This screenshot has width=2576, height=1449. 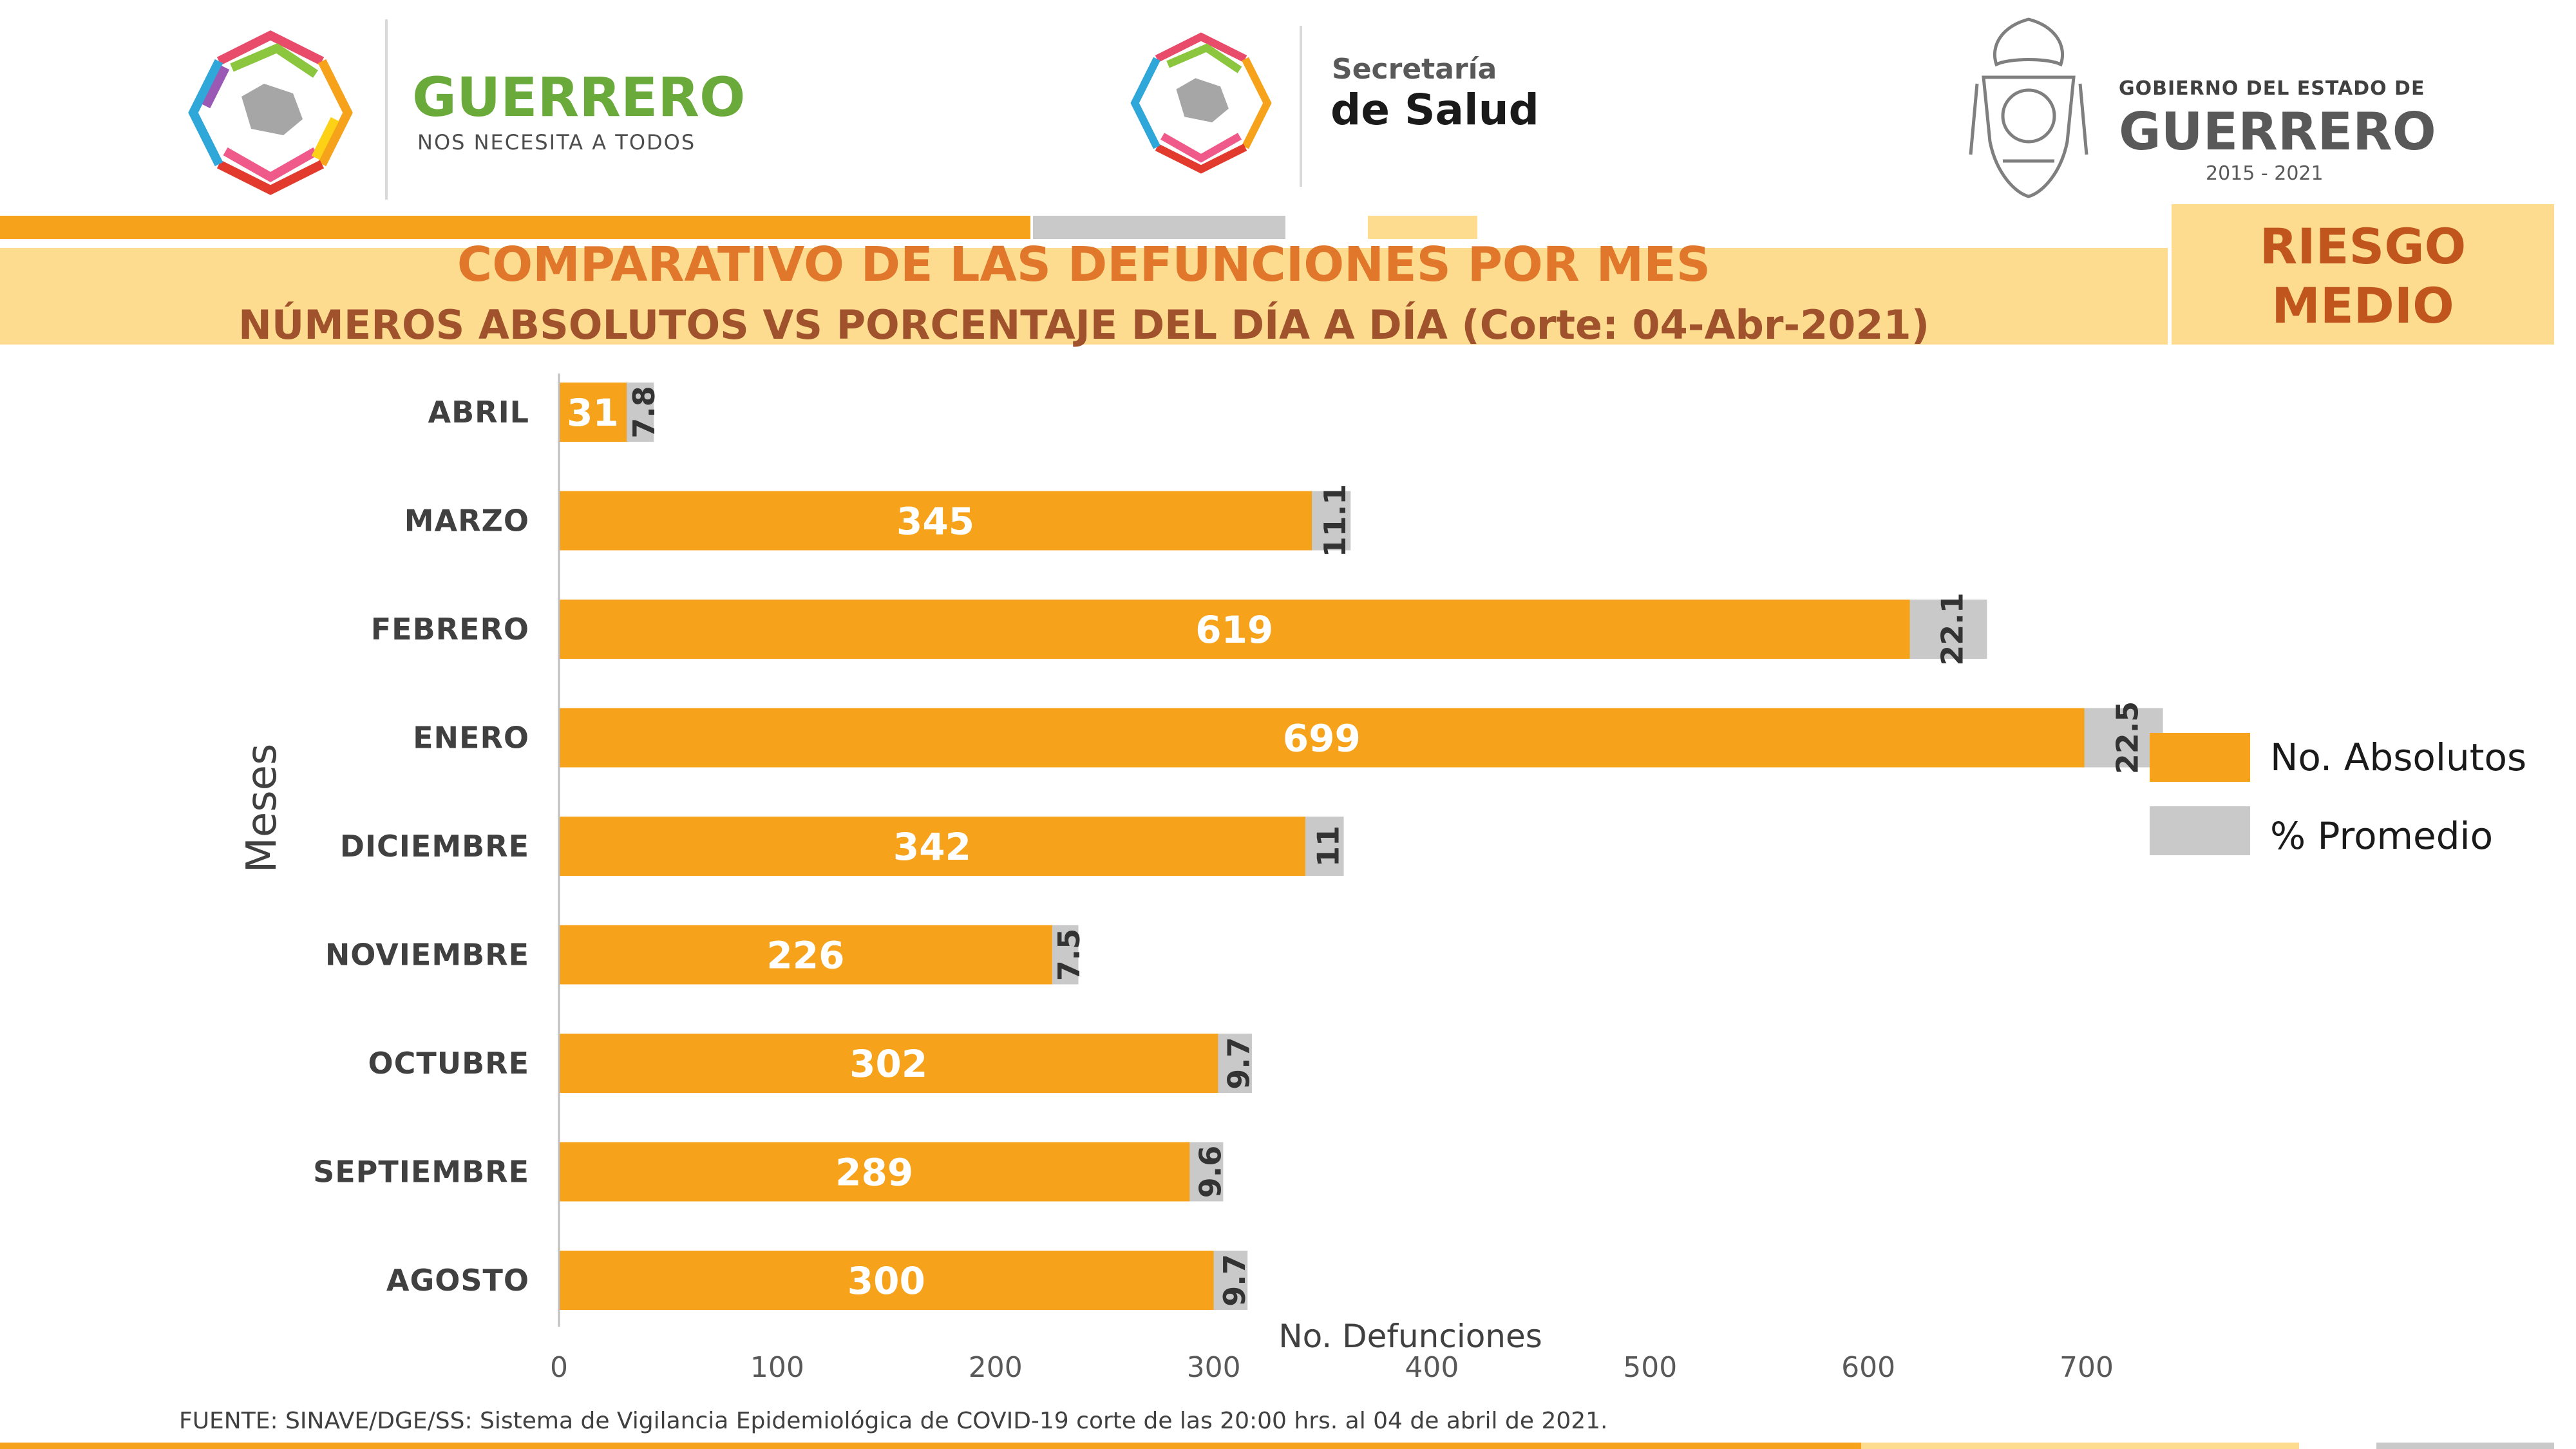 What do you see at coordinates (1952, 629) in the screenshot?
I see `value-label-promedio: 22.1` at bounding box center [1952, 629].